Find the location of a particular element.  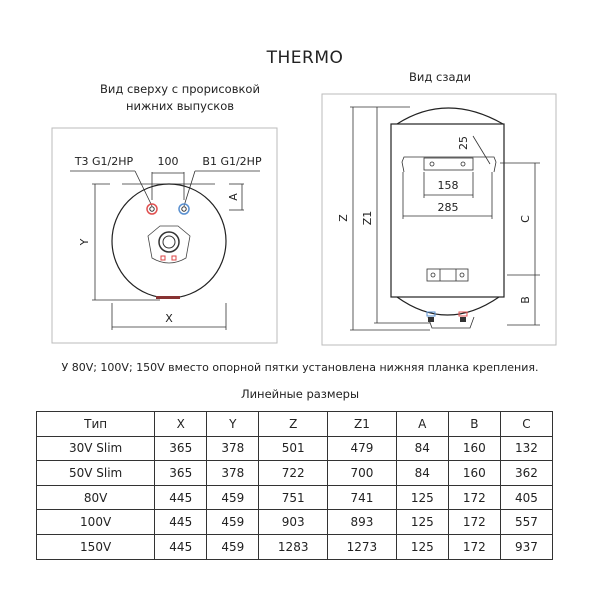

header-type: Тип is located at coordinates (95, 424).